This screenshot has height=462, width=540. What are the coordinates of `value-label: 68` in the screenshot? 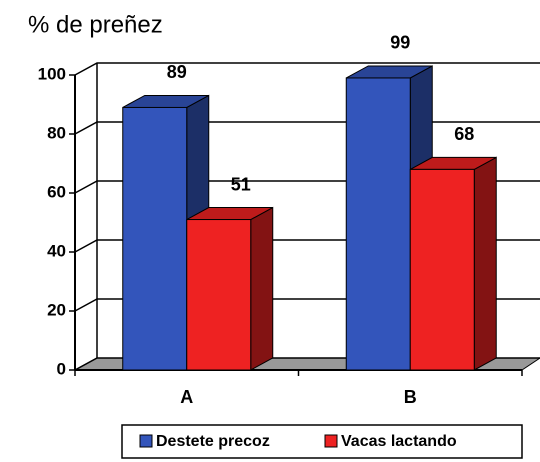 It's located at (464, 134).